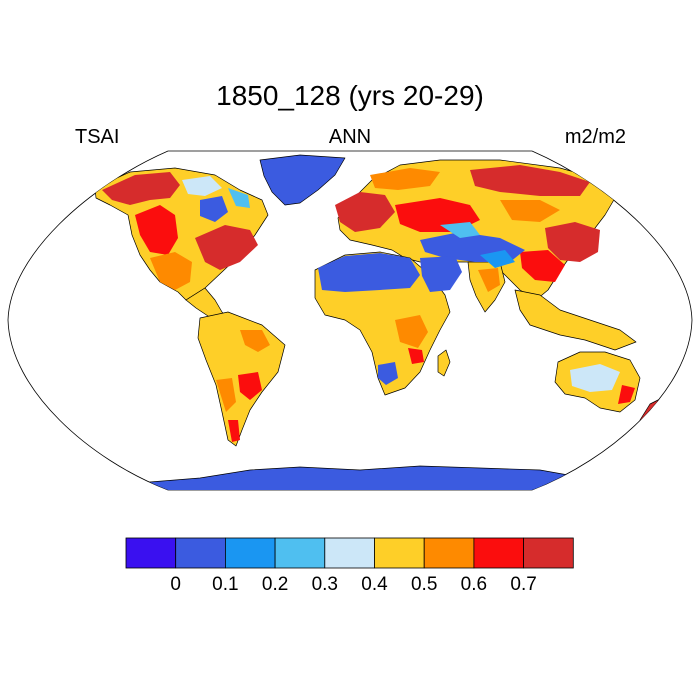 This screenshot has height=700, width=700. Describe the element at coordinates (474, 584) in the screenshot. I see `colorbar-tick-label: 0.6` at that location.